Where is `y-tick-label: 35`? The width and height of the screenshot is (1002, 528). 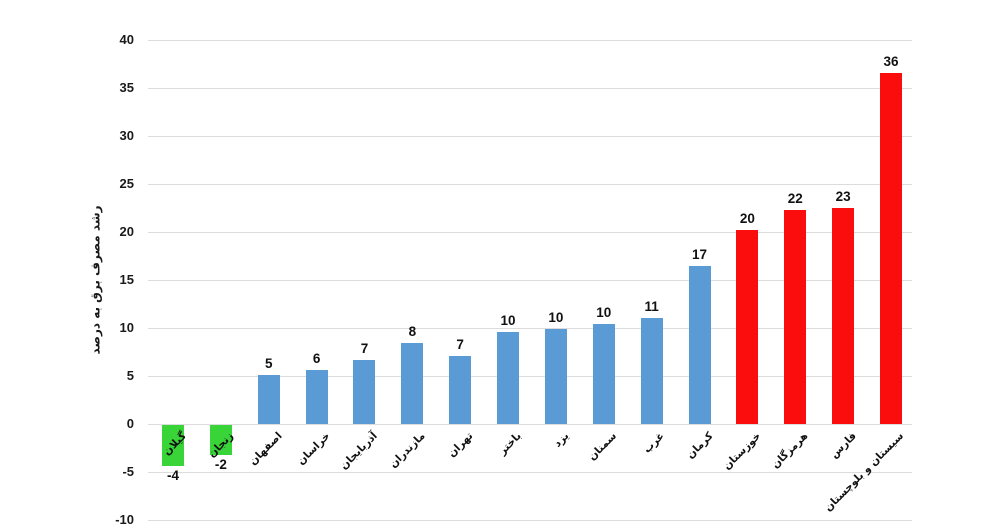
y-tick-label: 35 is located at coordinates (126, 87).